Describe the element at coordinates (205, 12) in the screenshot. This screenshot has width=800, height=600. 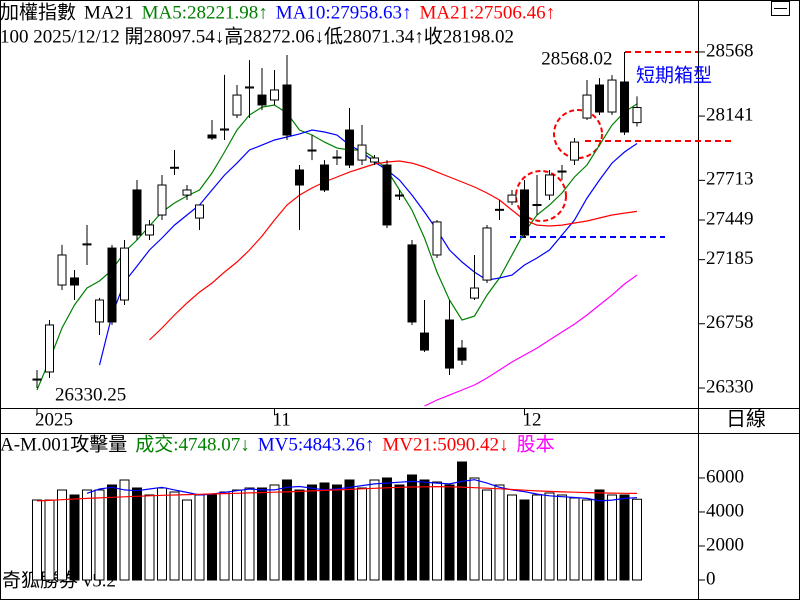
I see `header-item: MA5:28221.98↑` at that location.